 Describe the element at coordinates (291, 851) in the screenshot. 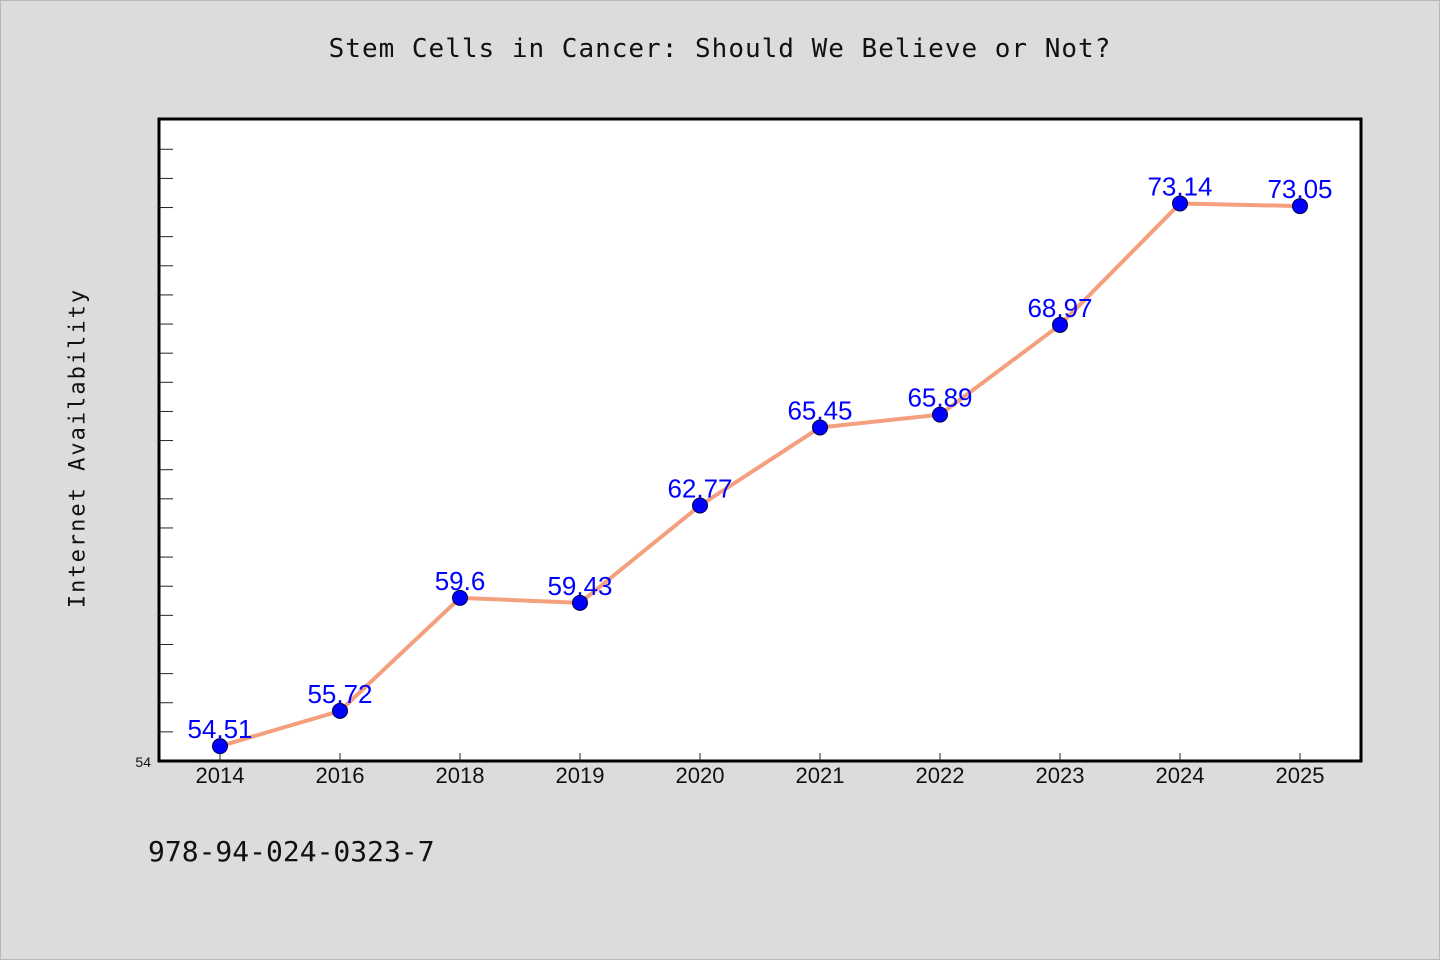

I see `isbn-footer: 978-94-024-0323-7` at that location.